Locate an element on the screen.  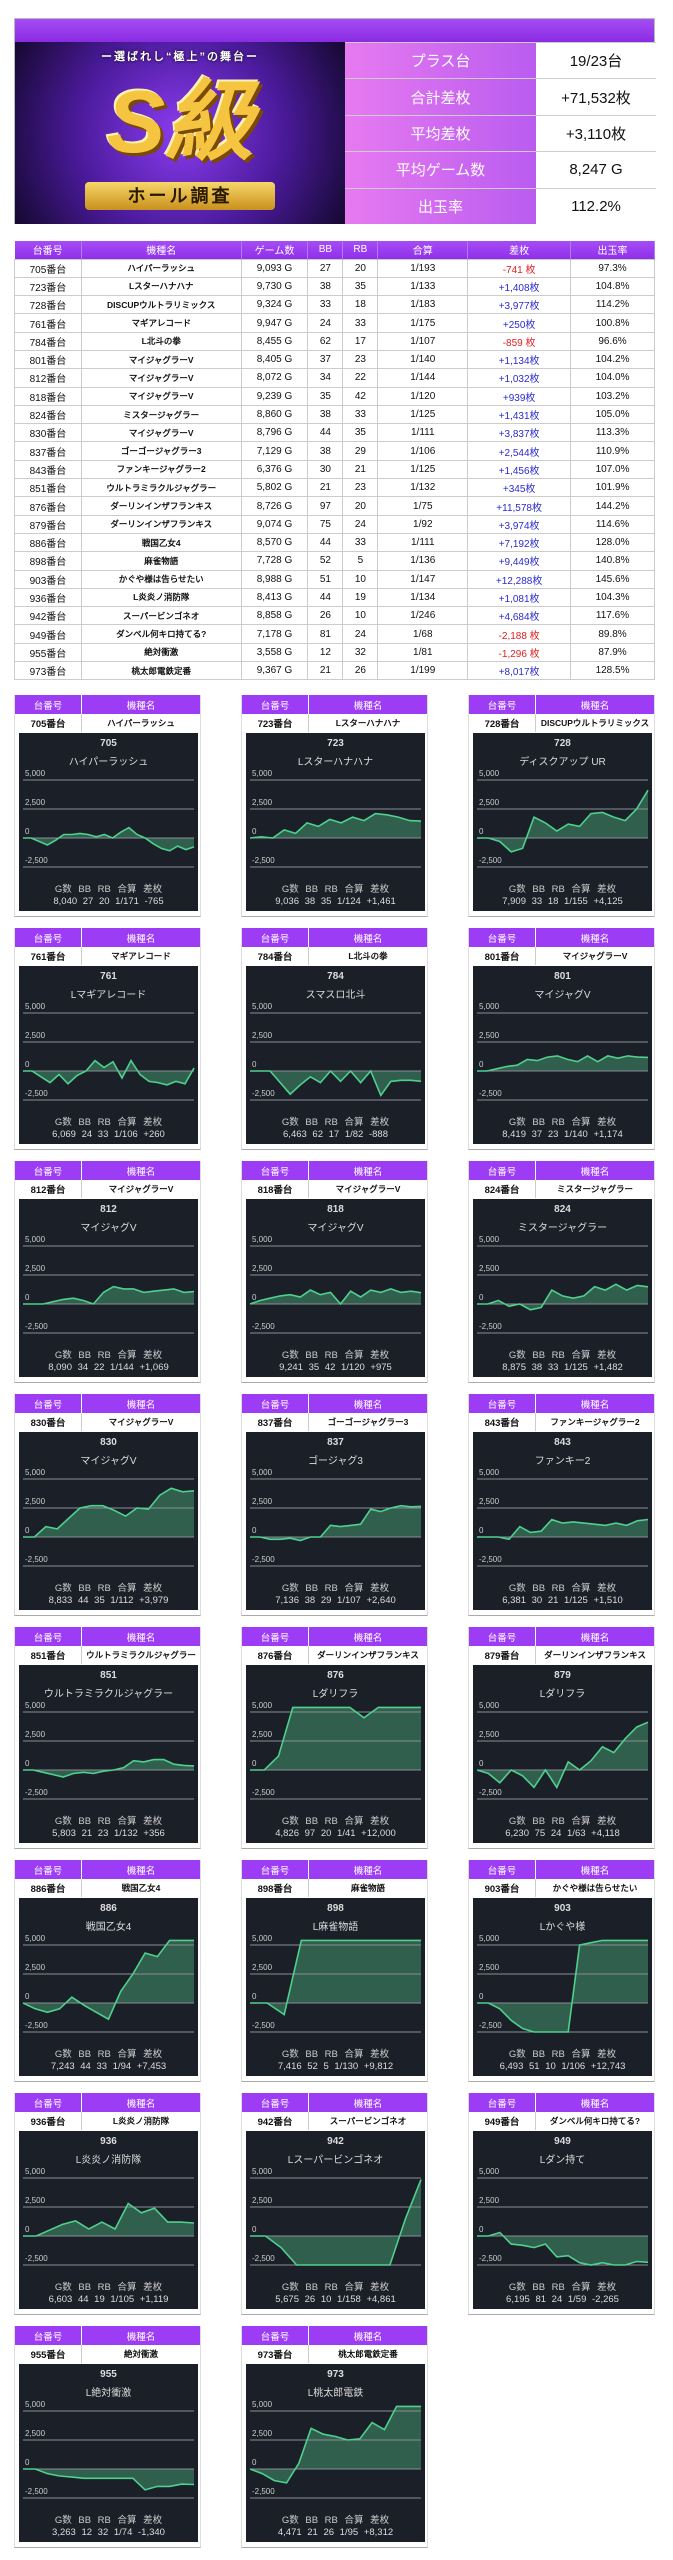
unit-number: 973番台 is located at coordinates (275, 2354).